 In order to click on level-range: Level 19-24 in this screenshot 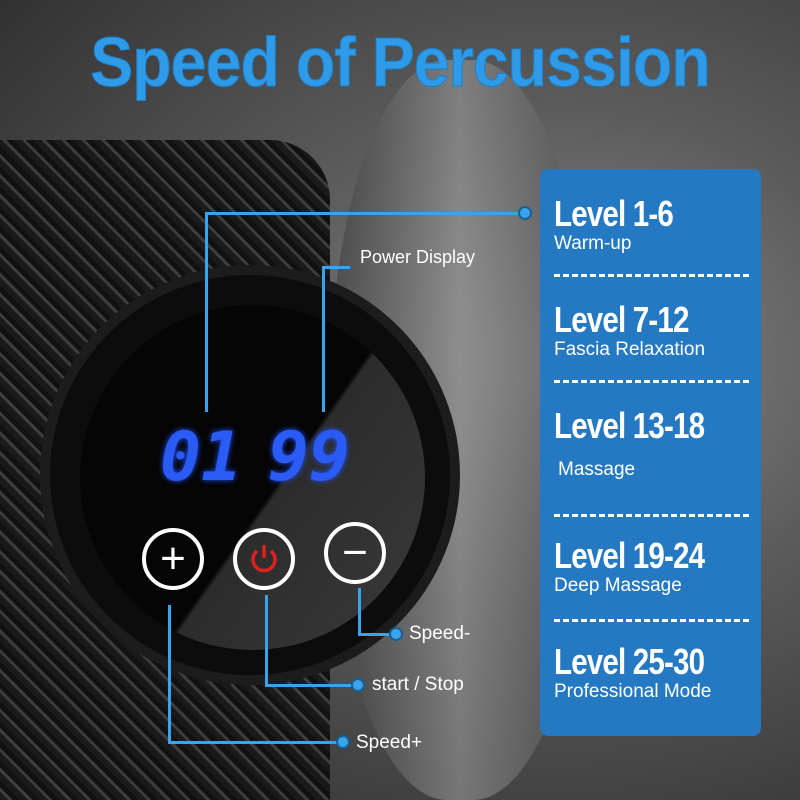, I will do `click(629, 555)`.